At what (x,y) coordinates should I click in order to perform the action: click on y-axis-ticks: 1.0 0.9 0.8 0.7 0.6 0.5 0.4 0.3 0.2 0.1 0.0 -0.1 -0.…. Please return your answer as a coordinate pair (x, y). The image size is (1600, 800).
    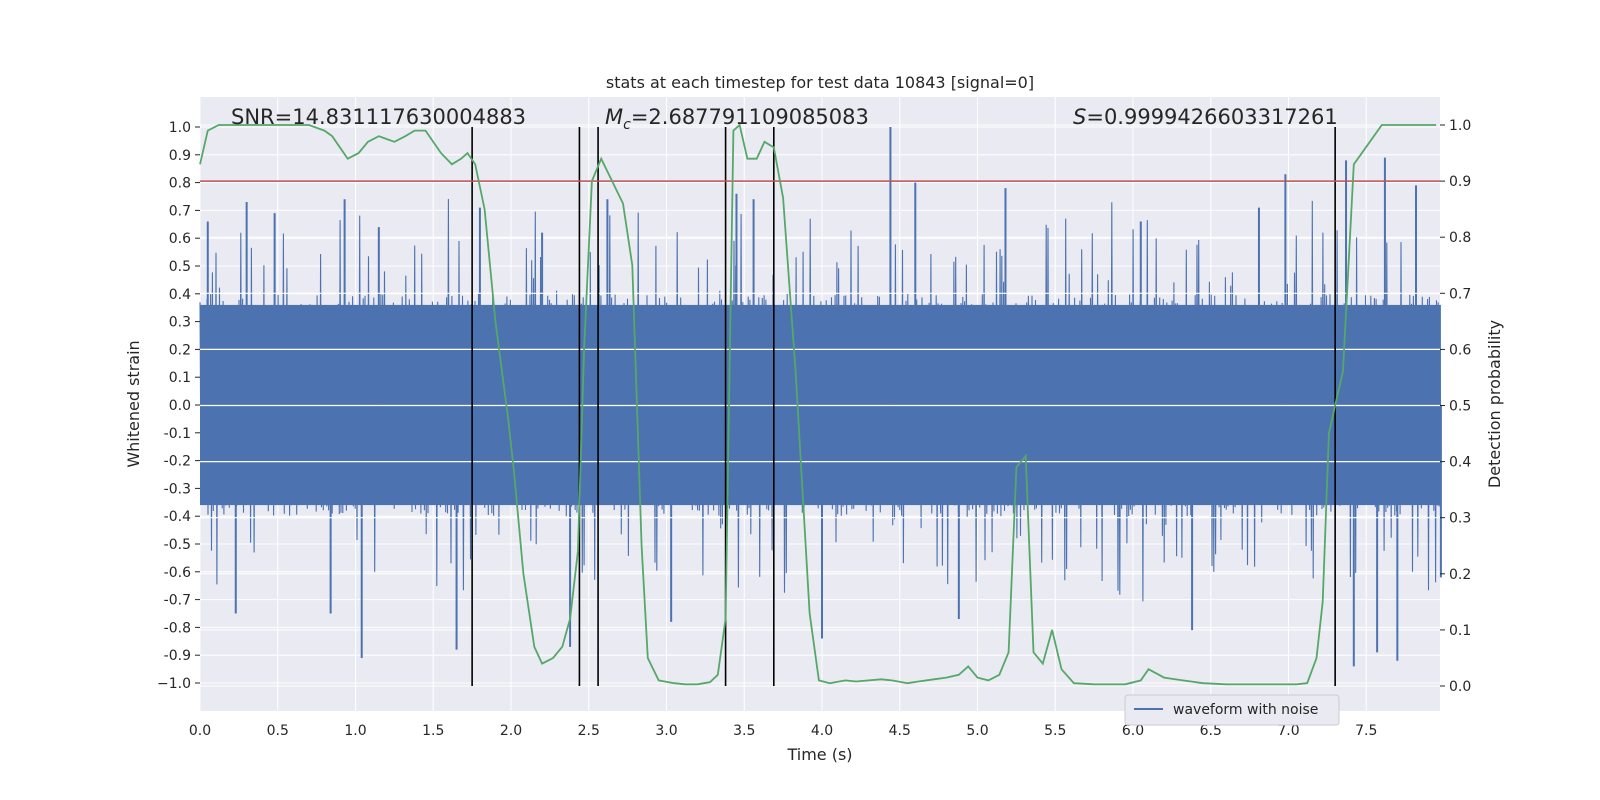
    Looking at the image, I should click on (178, 406).